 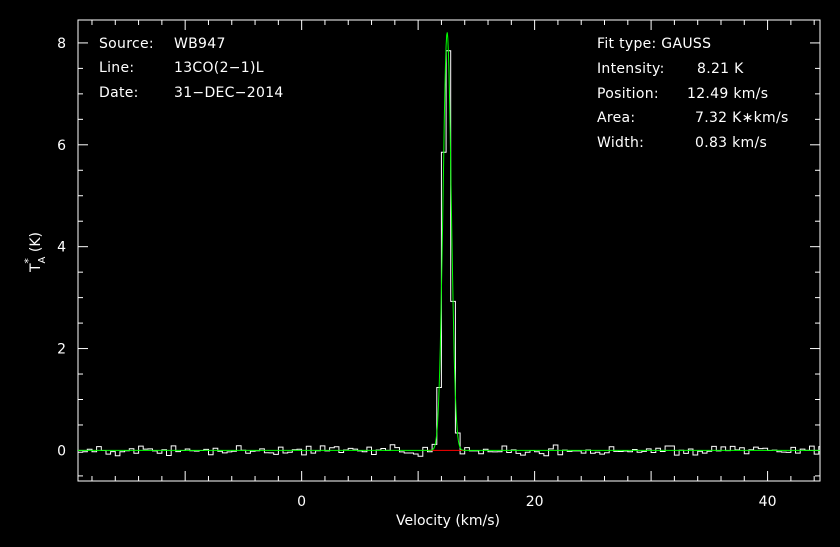 I want to click on y-axis-label-sub: A, so click(x=42, y=259).